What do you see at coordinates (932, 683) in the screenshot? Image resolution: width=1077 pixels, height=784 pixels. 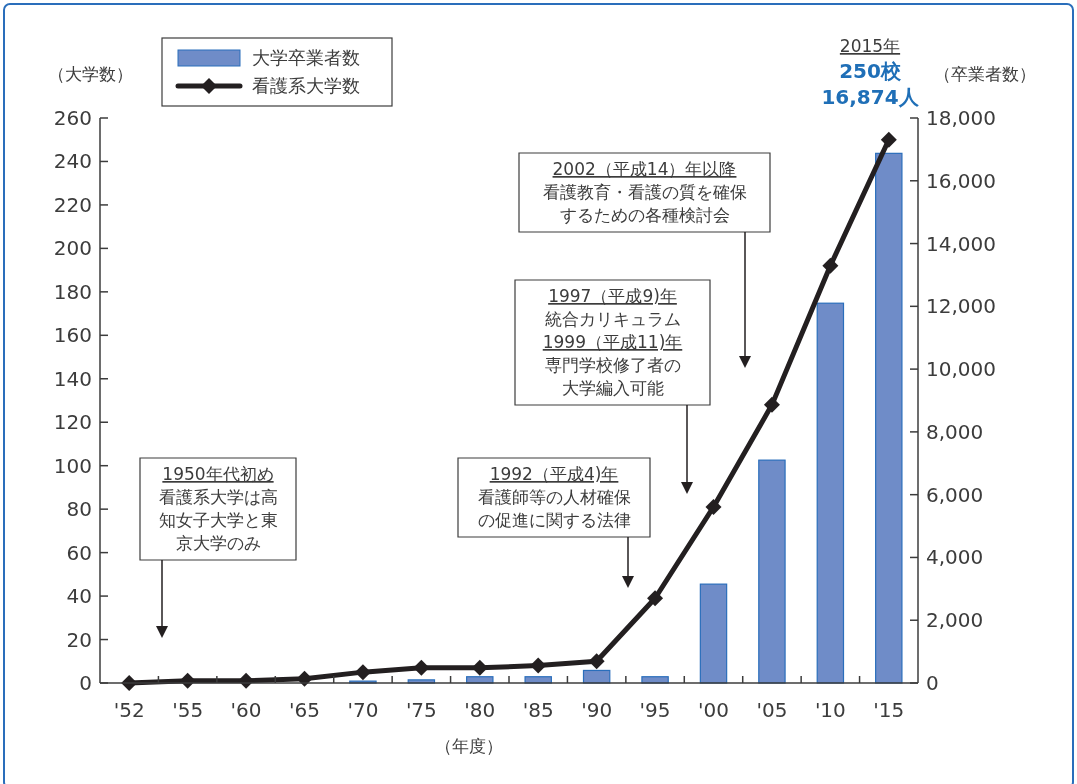 I see `y2-tick-label: 0` at bounding box center [932, 683].